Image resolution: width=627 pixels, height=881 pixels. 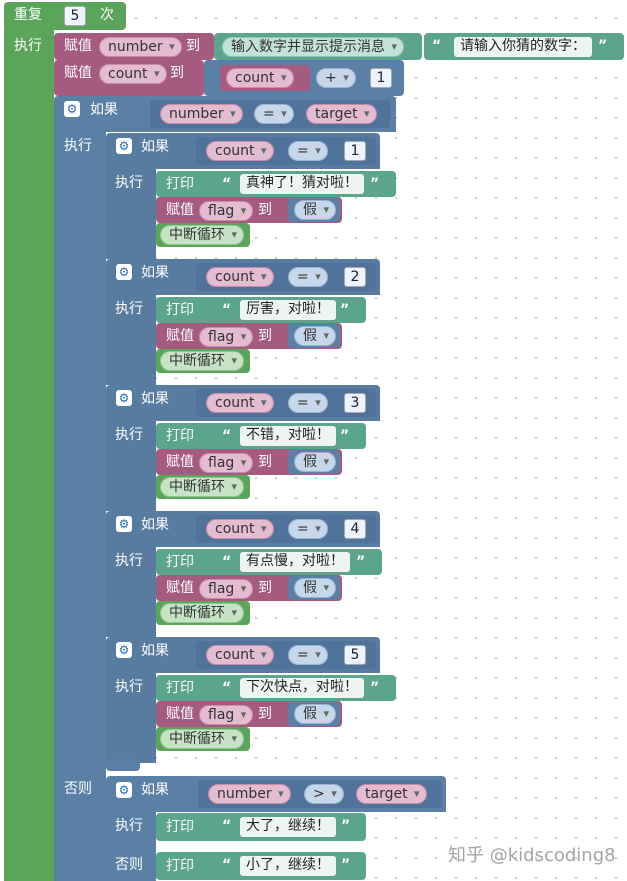 I want to click on outer-if-spine, so click(x=80, y=504).